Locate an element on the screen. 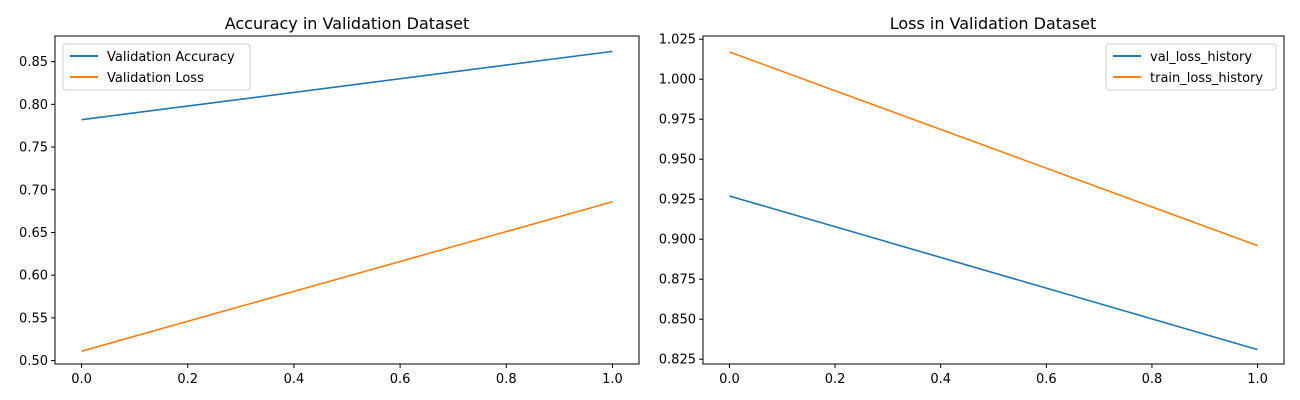 This screenshot has width=1300, height=400. y-tick-label: 0.900 is located at coordinates (677, 240).